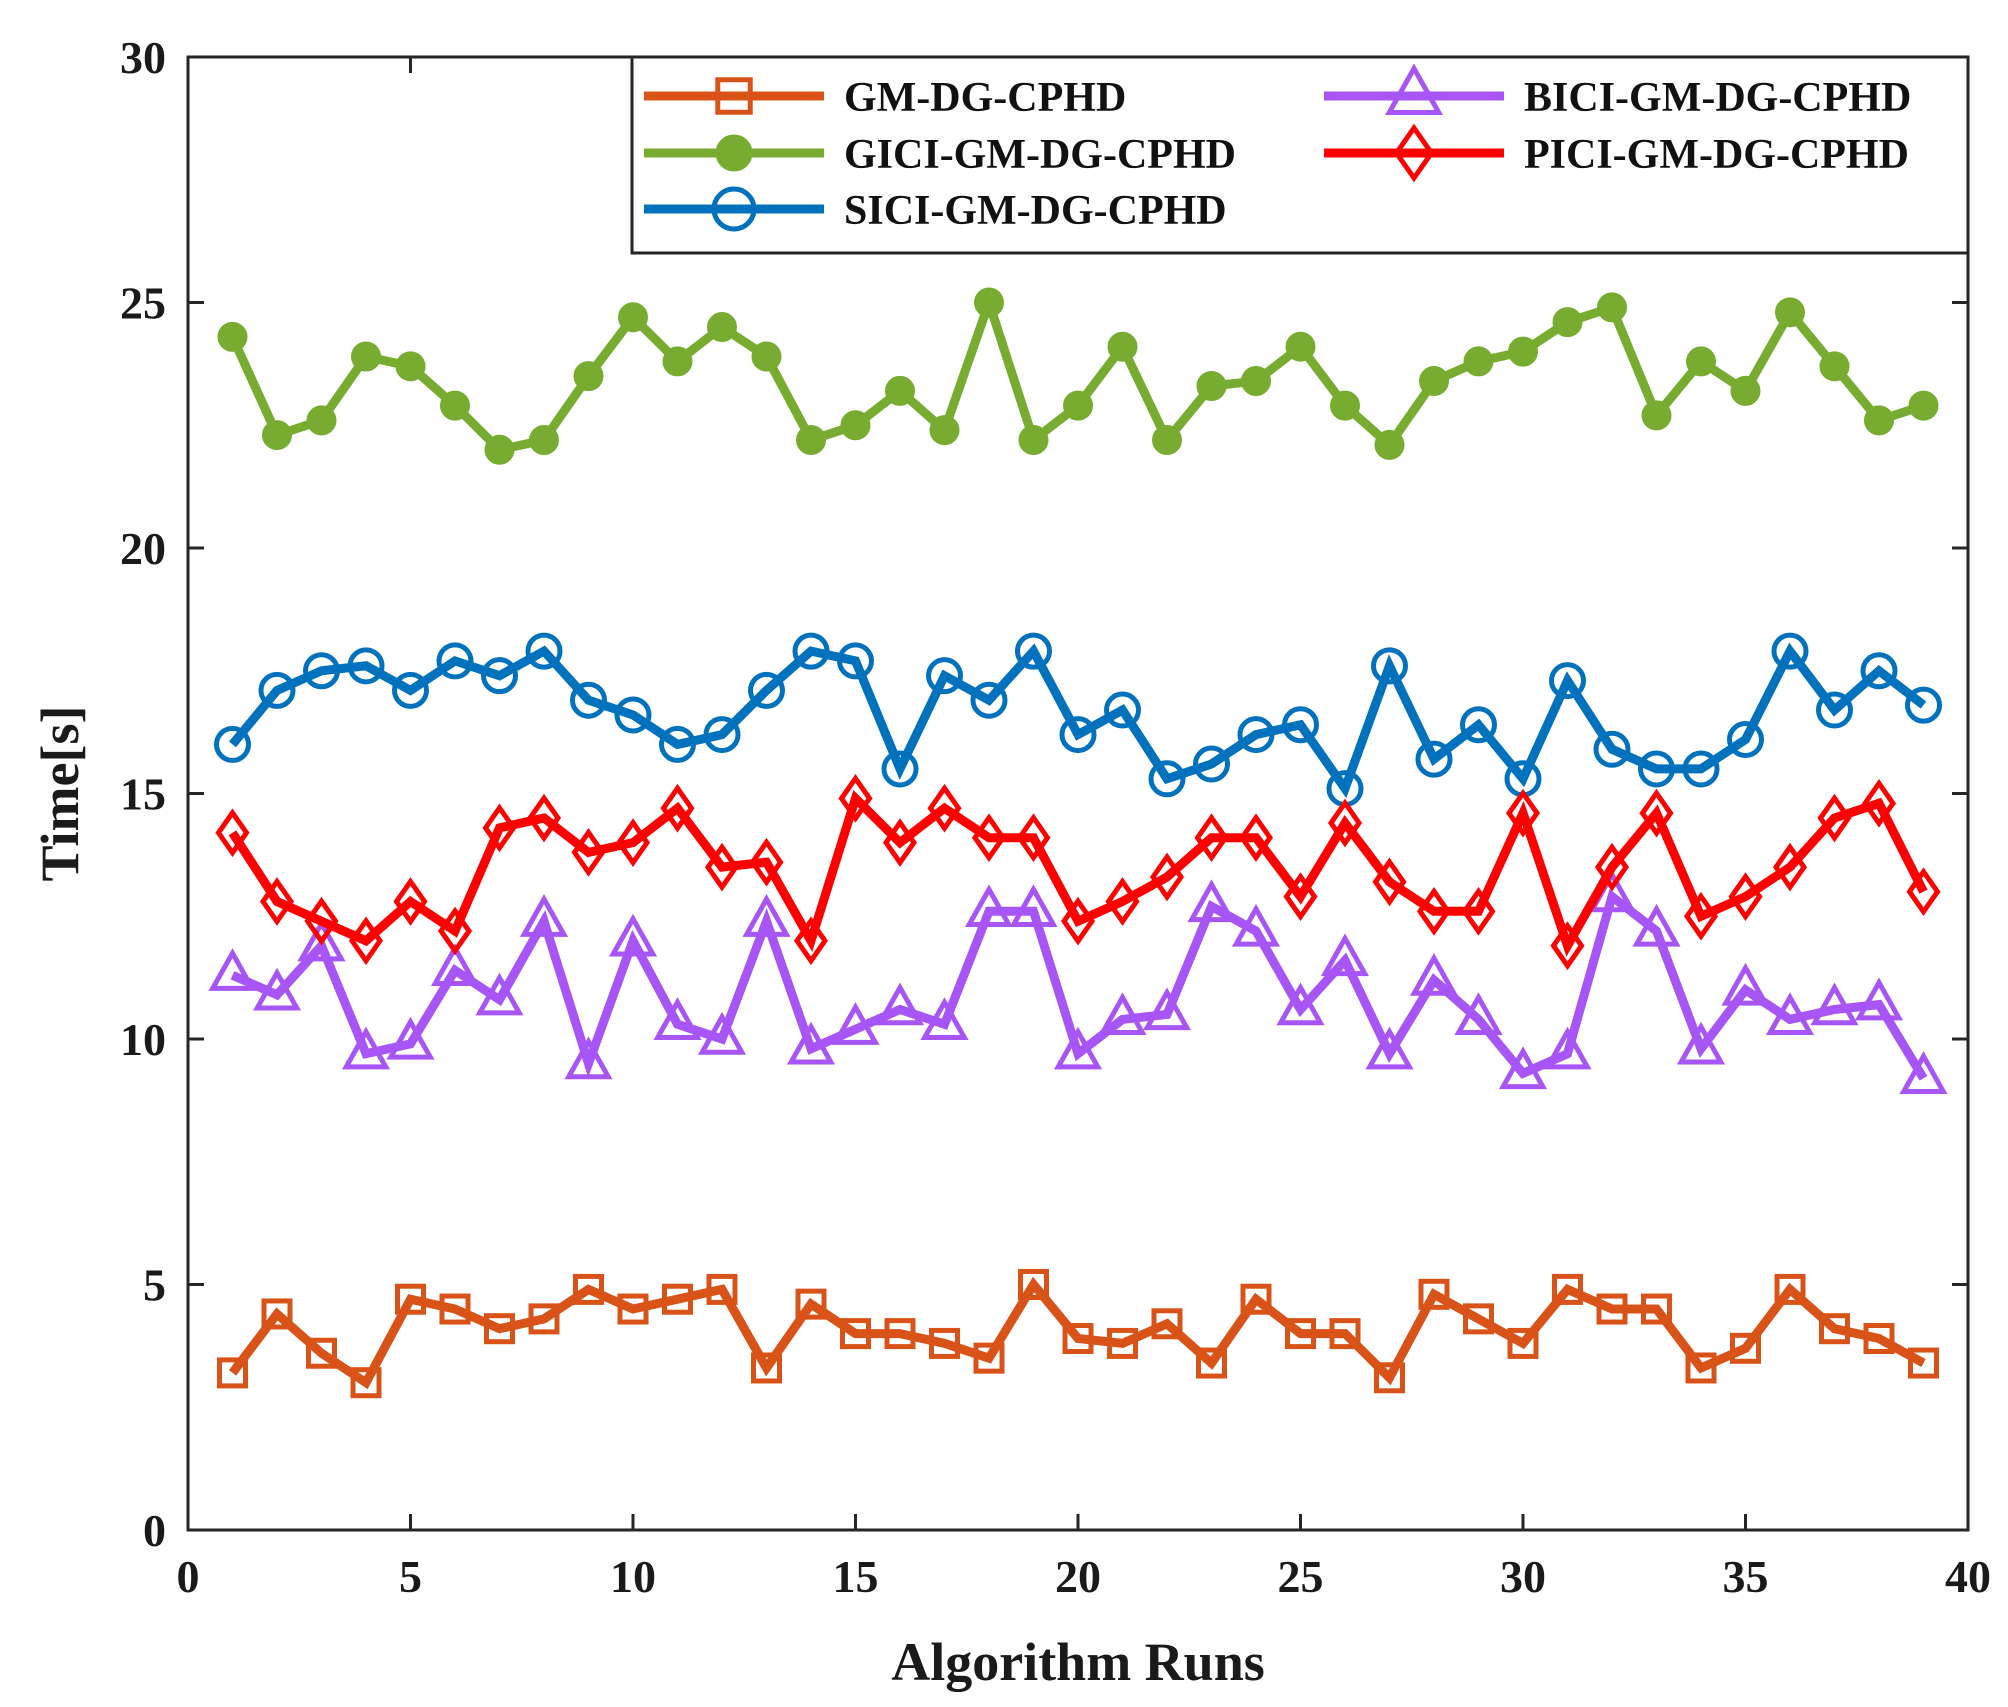 This screenshot has height=1707, width=2008. I want to click on x-tick-label: 15, so click(856, 1576).